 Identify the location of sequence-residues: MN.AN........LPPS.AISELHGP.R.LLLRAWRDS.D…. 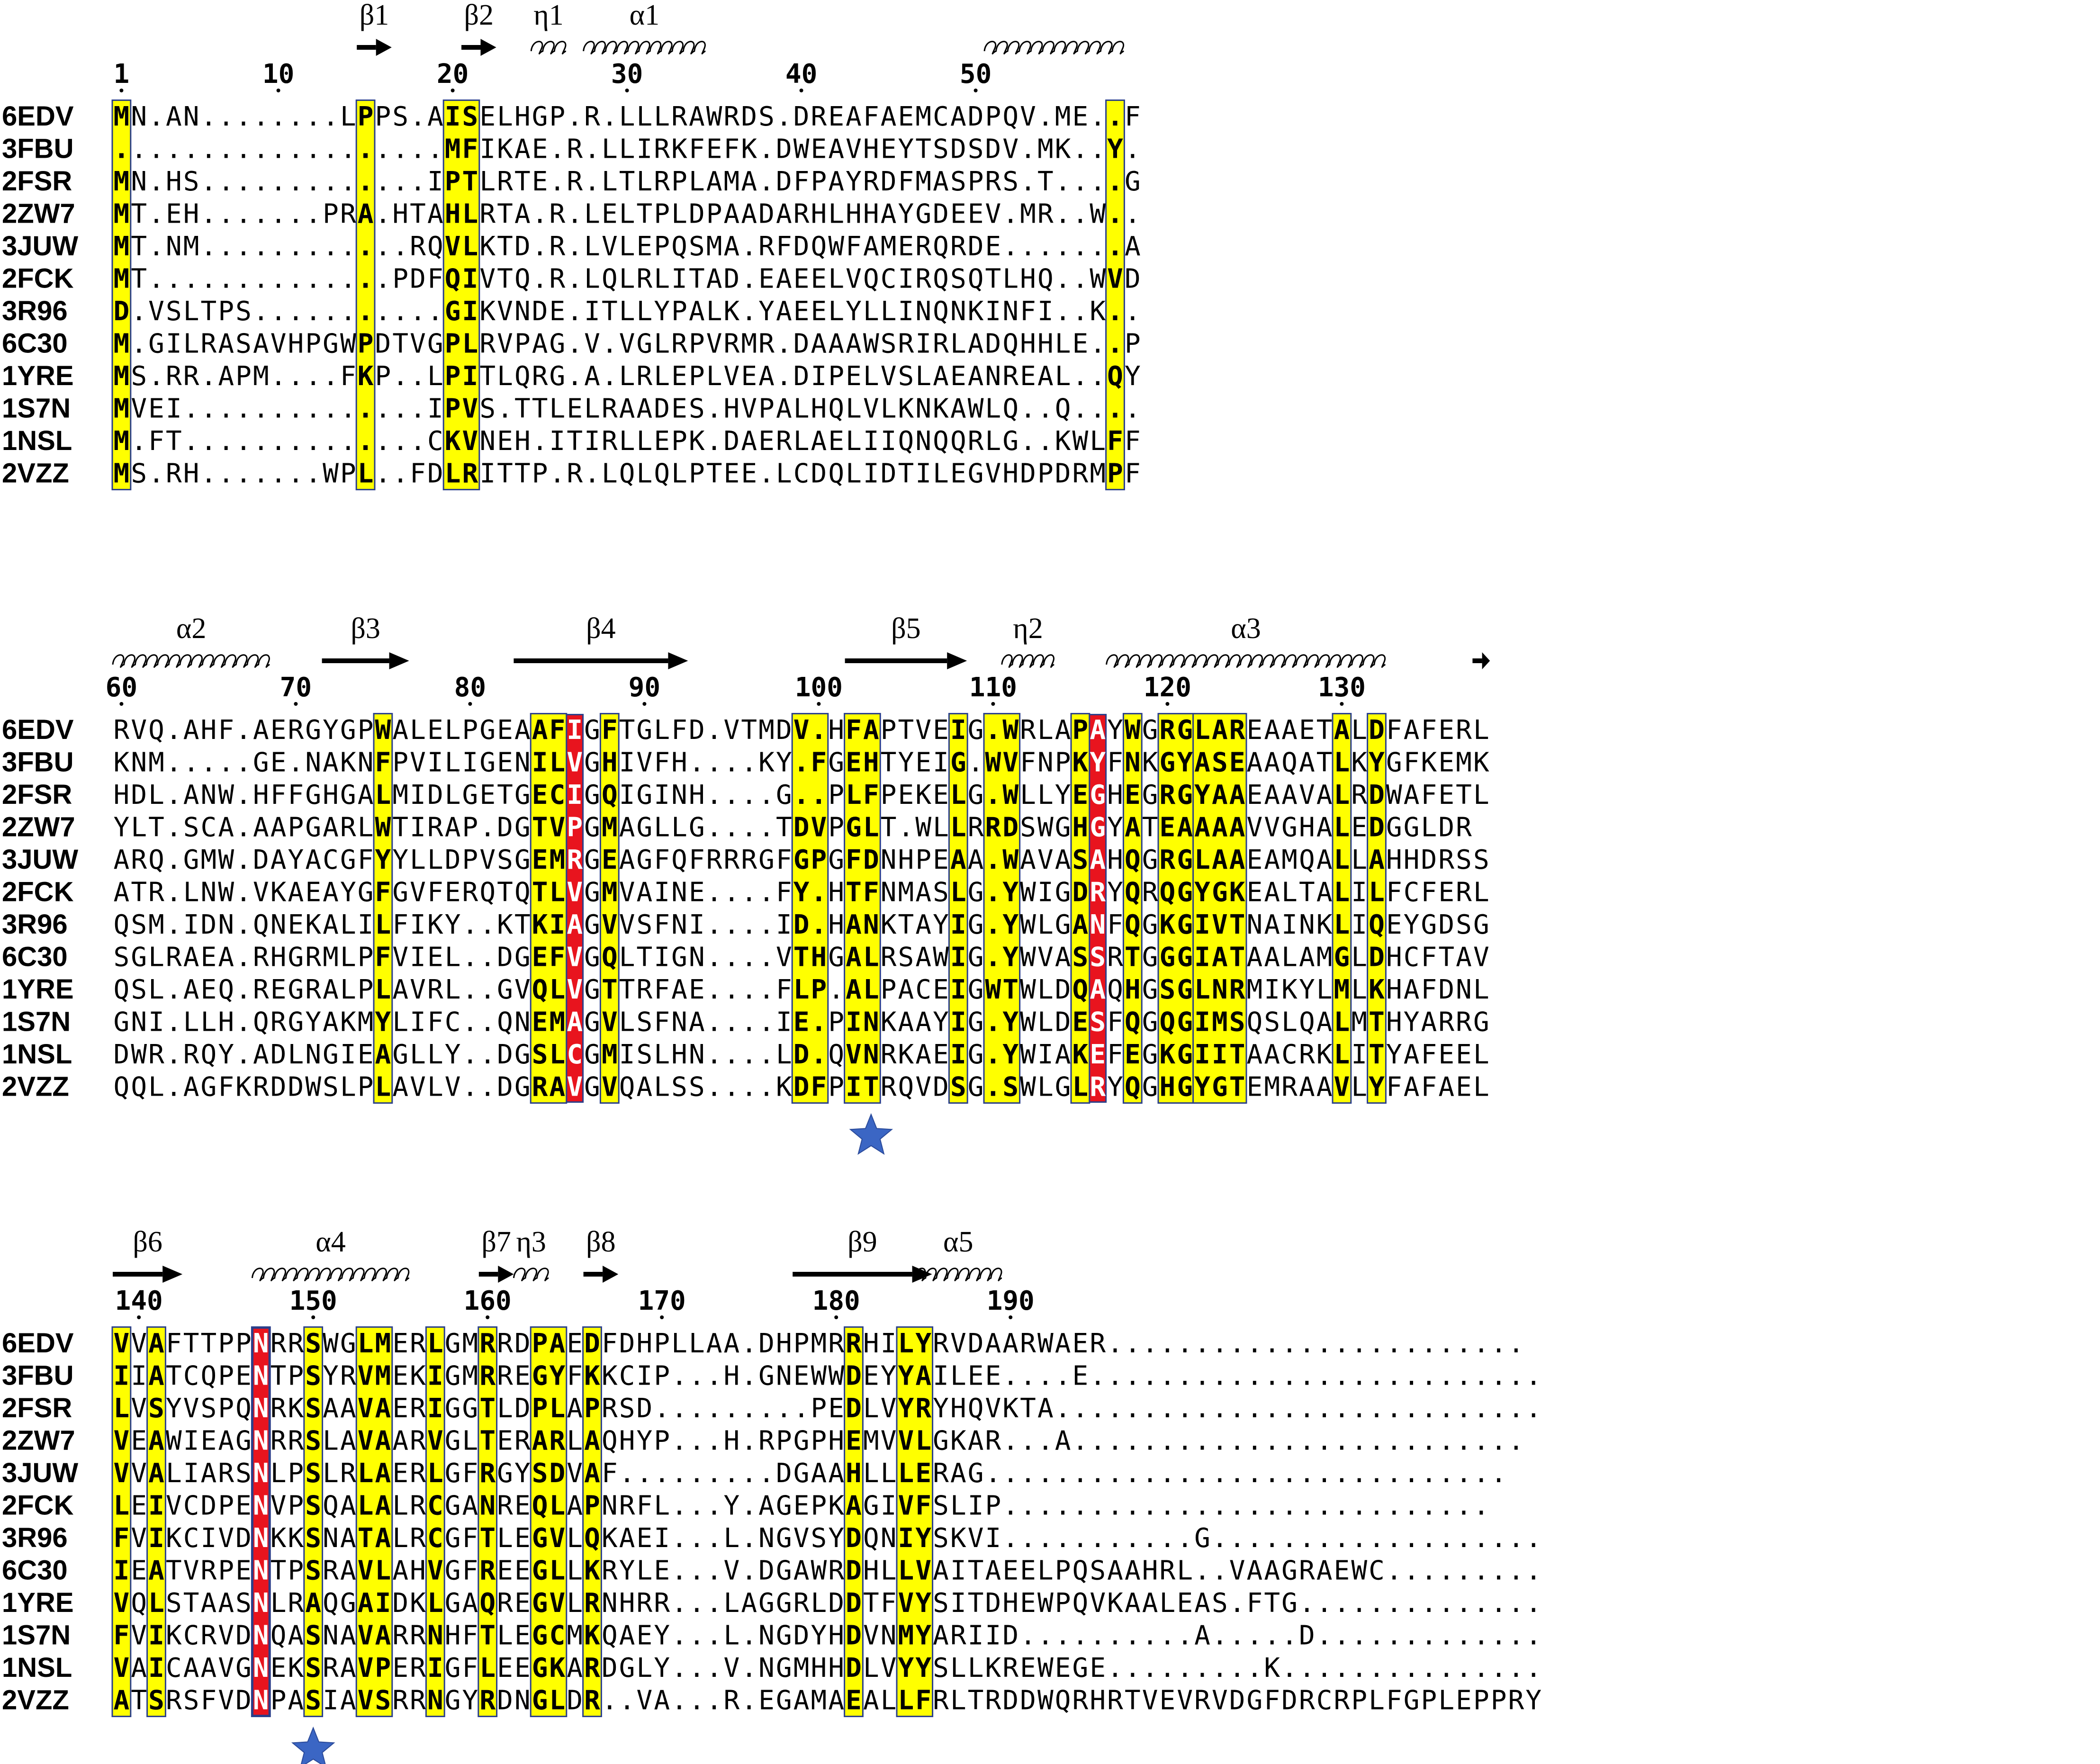
(627, 116).